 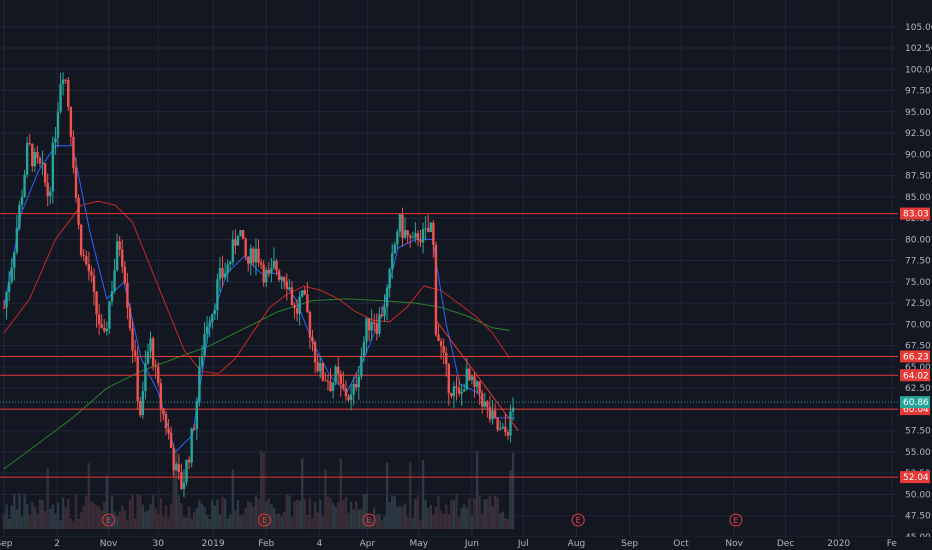 I want to click on trendline, so click(x=477, y=375).